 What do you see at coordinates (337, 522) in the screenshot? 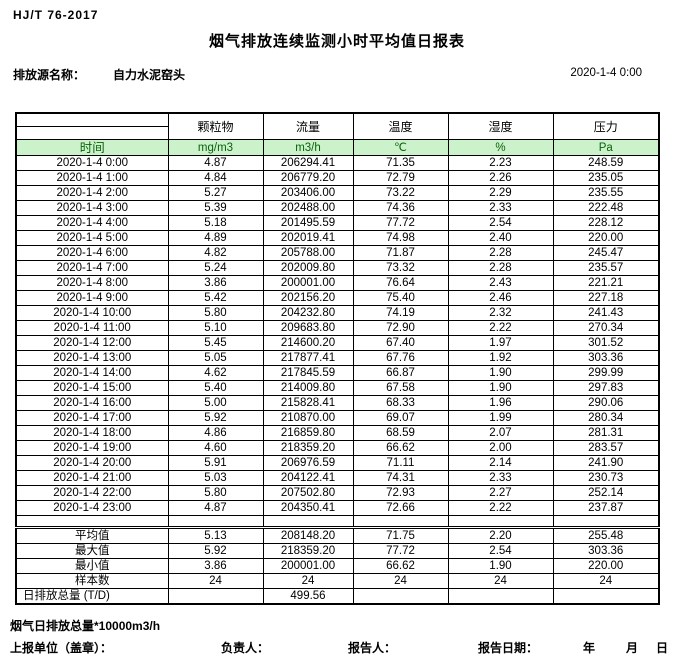
I see `separator-row` at bounding box center [337, 522].